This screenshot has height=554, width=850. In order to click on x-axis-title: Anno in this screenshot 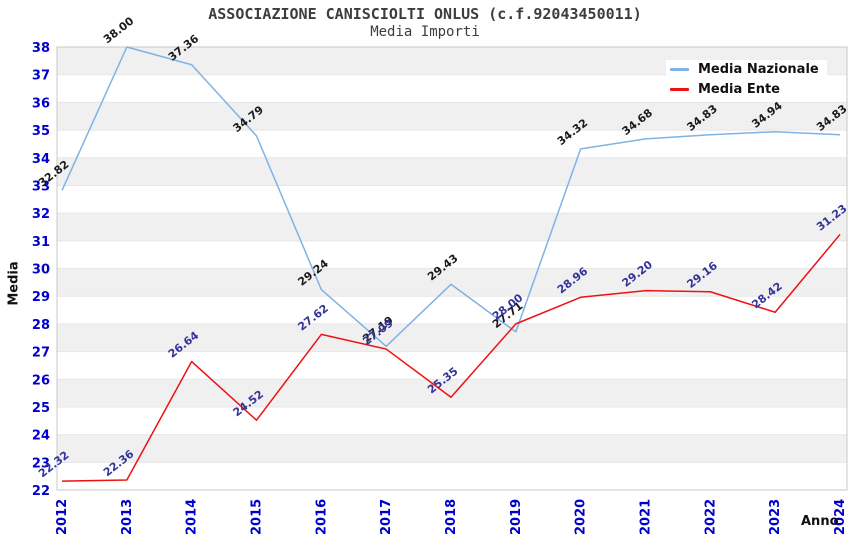, I will do `click(820, 521)`.